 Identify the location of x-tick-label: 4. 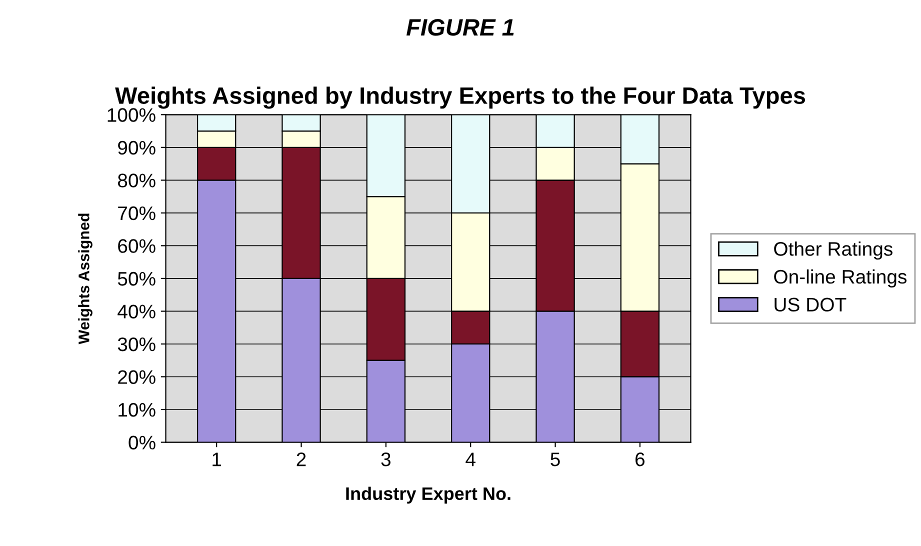
(471, 459).